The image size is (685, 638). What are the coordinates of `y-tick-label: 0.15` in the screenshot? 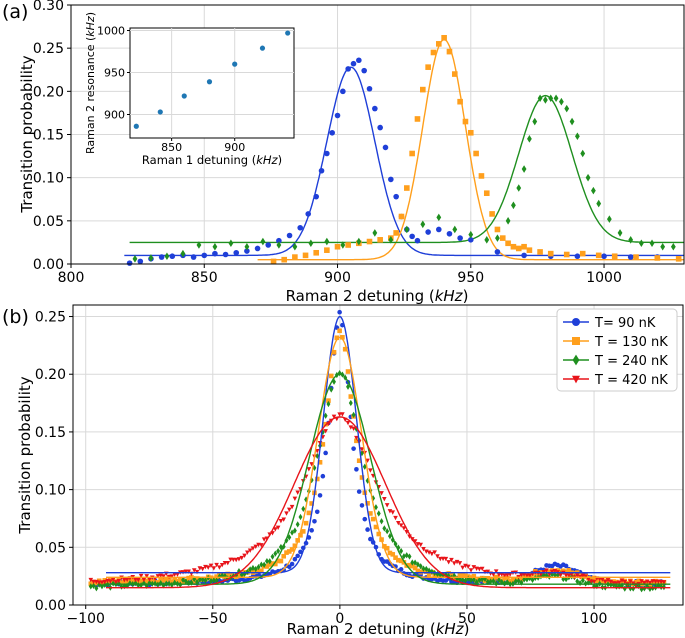 It's located at (50, 433).